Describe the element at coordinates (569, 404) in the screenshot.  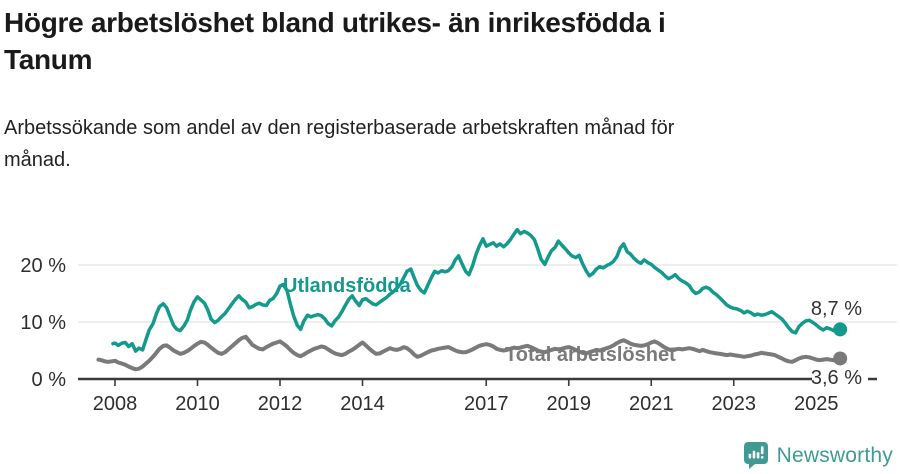
I see `x-tick-label: 2019` at that location.